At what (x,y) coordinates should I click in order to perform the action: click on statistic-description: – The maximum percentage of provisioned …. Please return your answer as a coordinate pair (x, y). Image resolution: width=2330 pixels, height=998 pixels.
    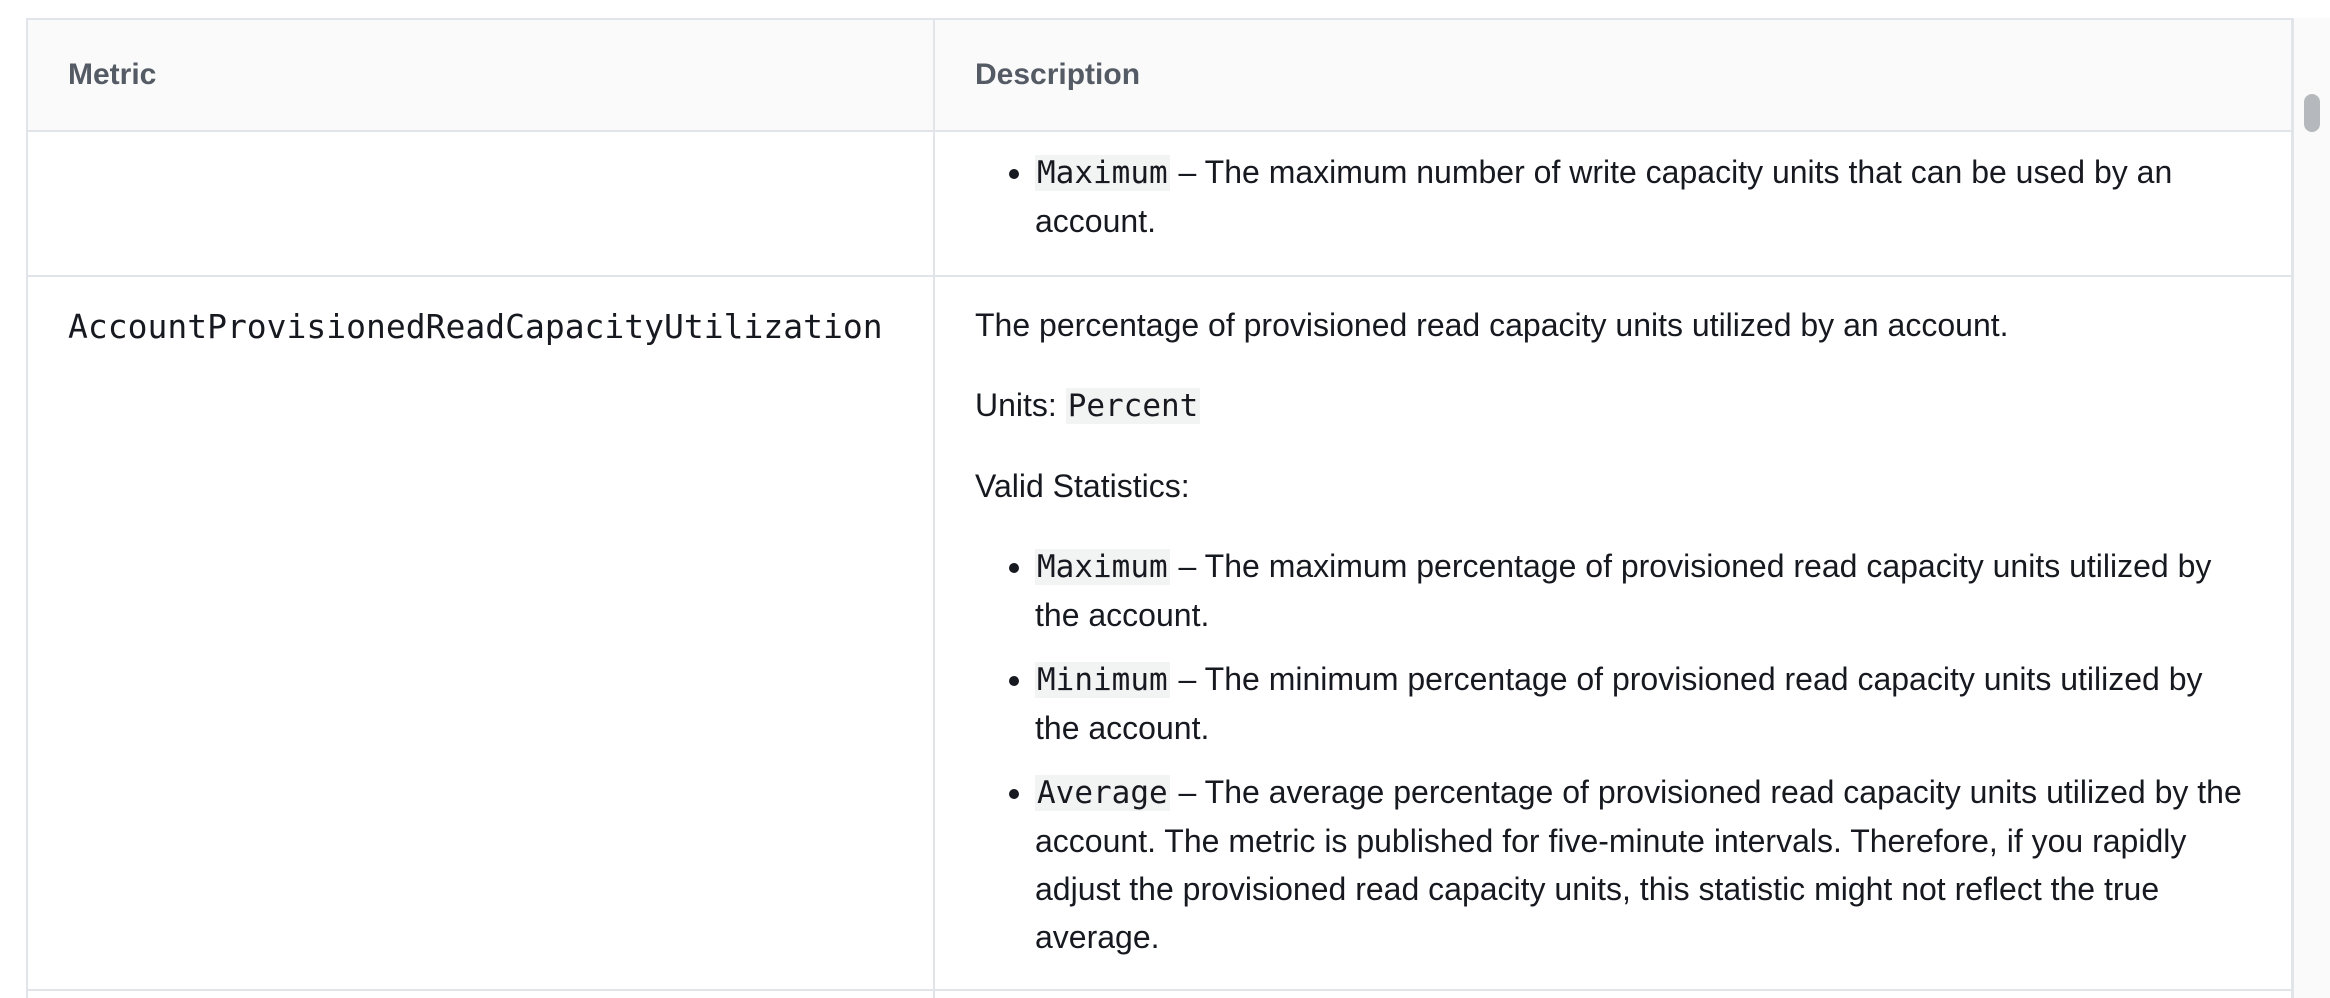
    Looking at the image, I should click on (1623, 590).